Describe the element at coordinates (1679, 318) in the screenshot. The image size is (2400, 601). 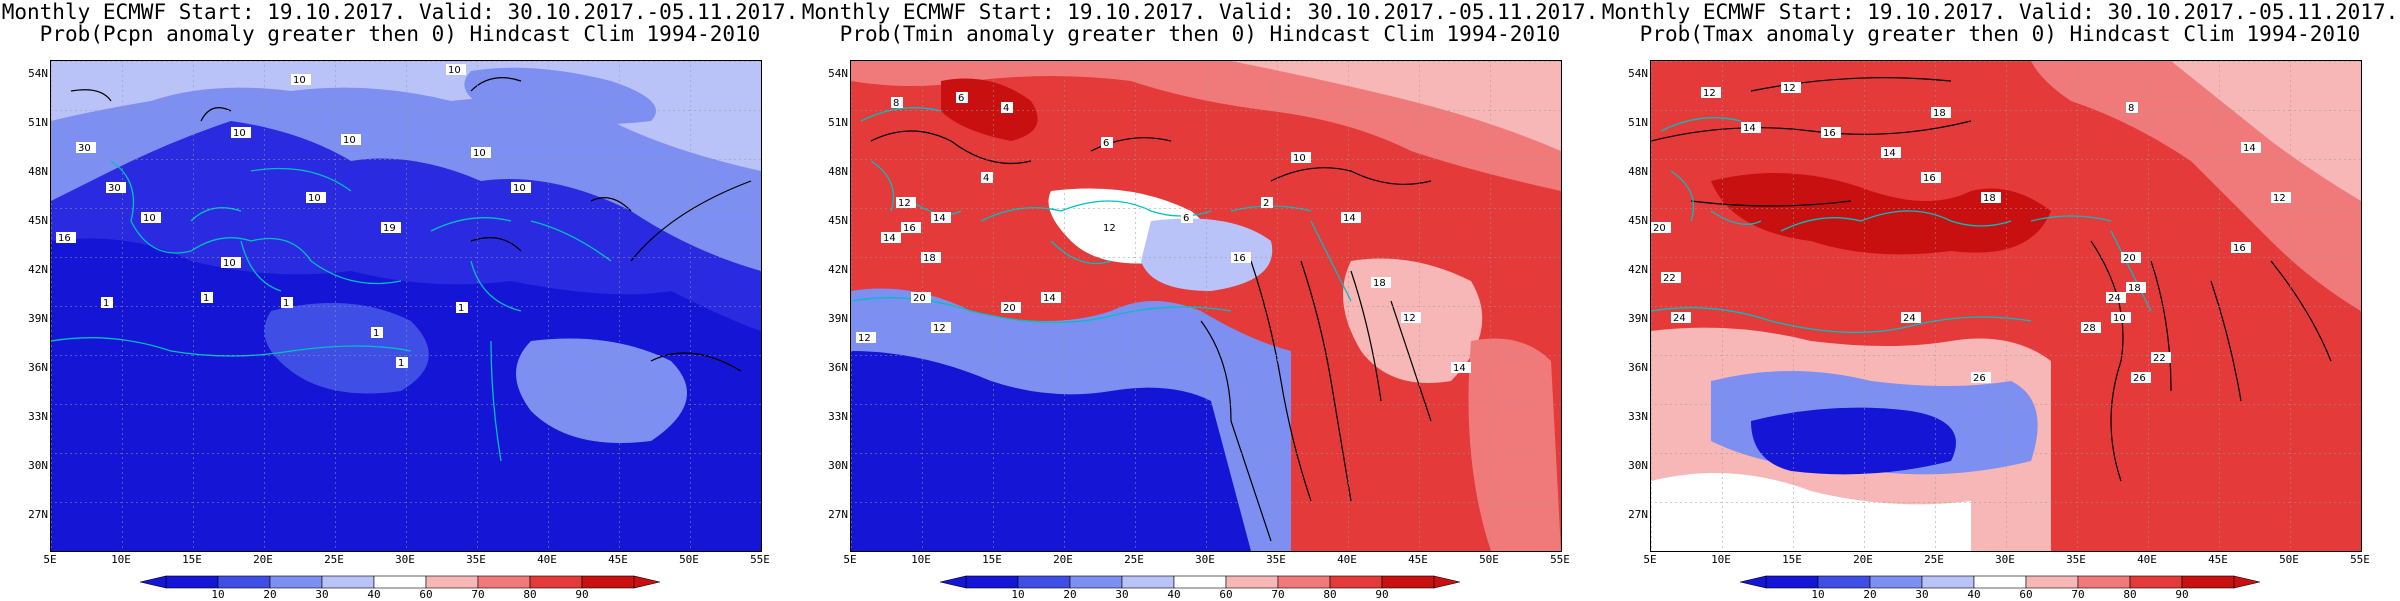
I see `contour-label: 24` at that location.